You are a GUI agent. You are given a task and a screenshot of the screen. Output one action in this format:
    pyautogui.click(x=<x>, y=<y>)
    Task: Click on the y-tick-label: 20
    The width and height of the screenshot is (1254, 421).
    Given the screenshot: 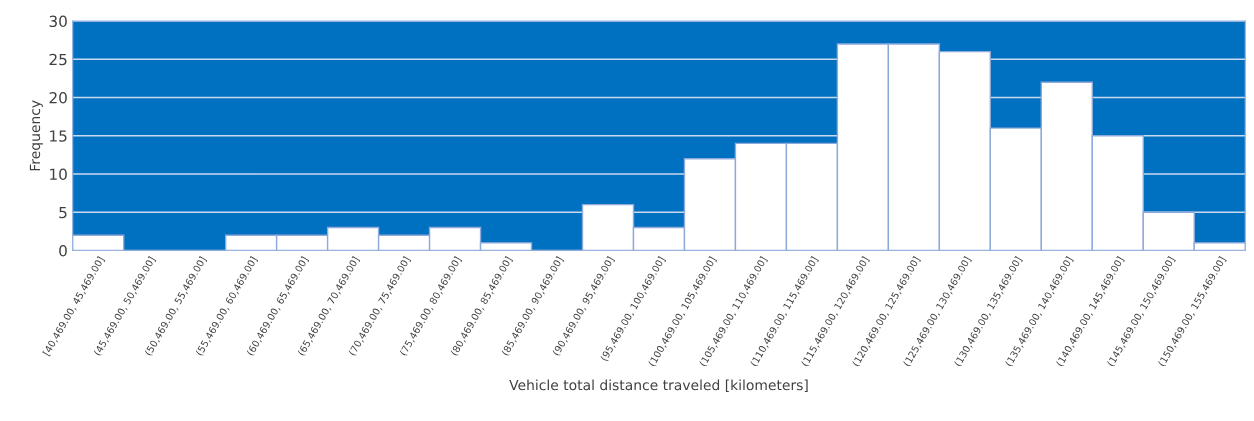 What is the action you would take?
    pyautogui.click(x=58, y=98)
    